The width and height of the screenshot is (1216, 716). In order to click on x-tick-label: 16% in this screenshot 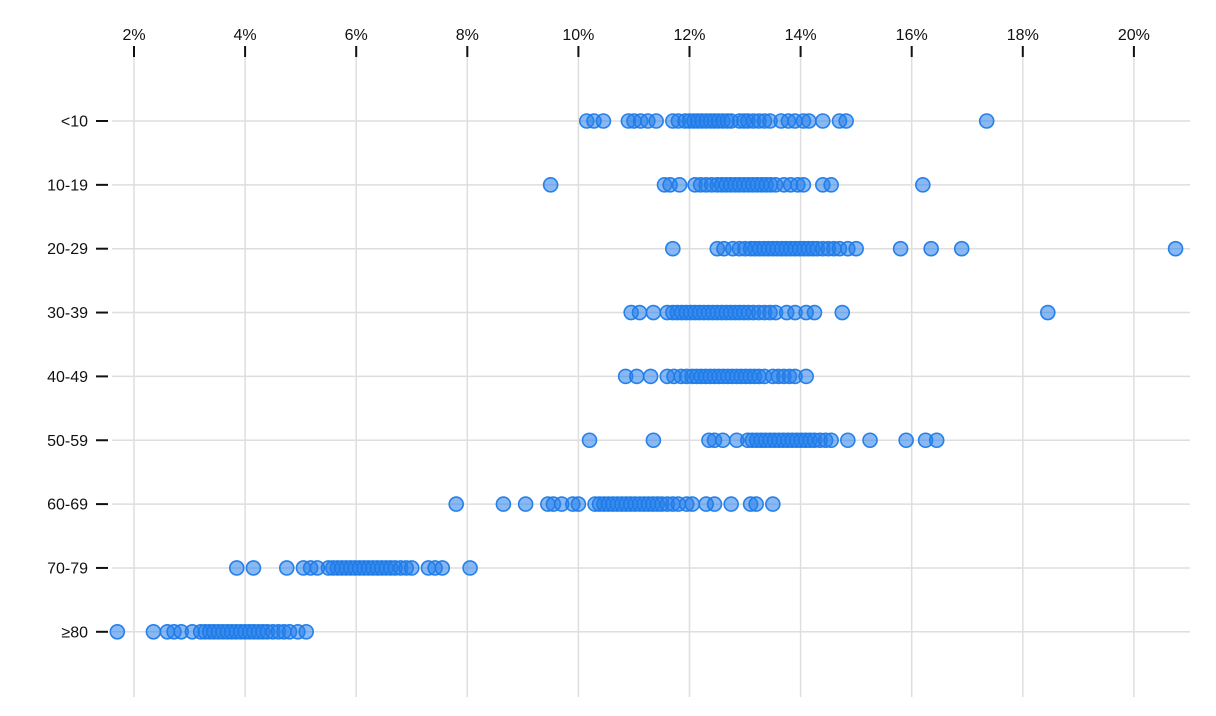, I will do `click(912, 35)`.